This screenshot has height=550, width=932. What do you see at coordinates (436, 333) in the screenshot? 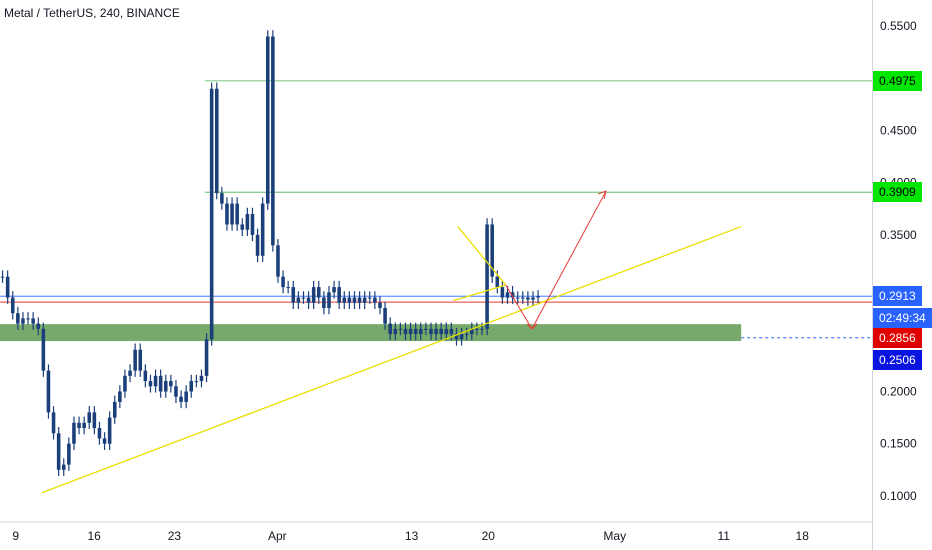
I see `support-zone-layer` at bounding box center [436, 333].